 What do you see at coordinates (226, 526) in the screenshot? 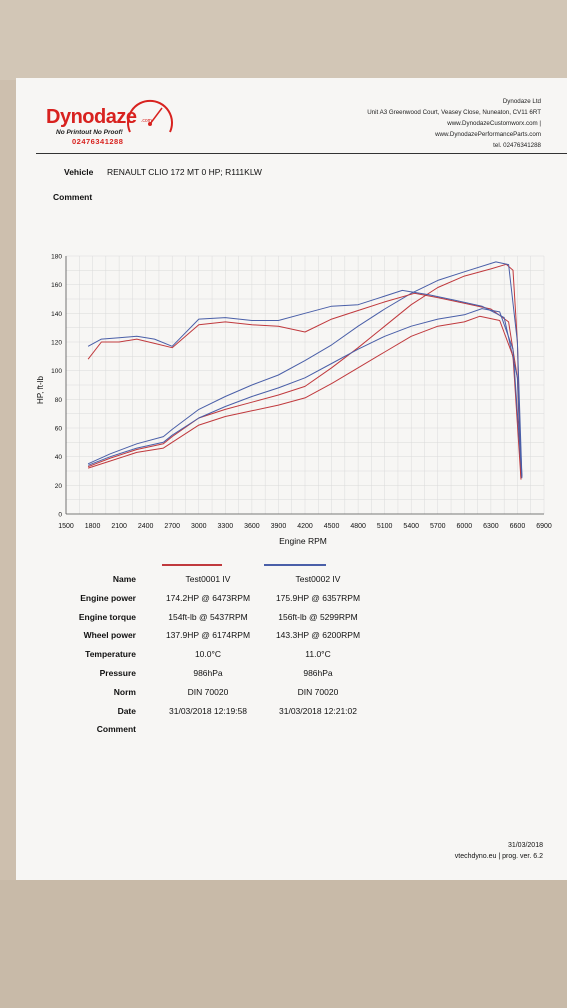
I see `x-tick-label: 3300` at bounding box center [226, 526].